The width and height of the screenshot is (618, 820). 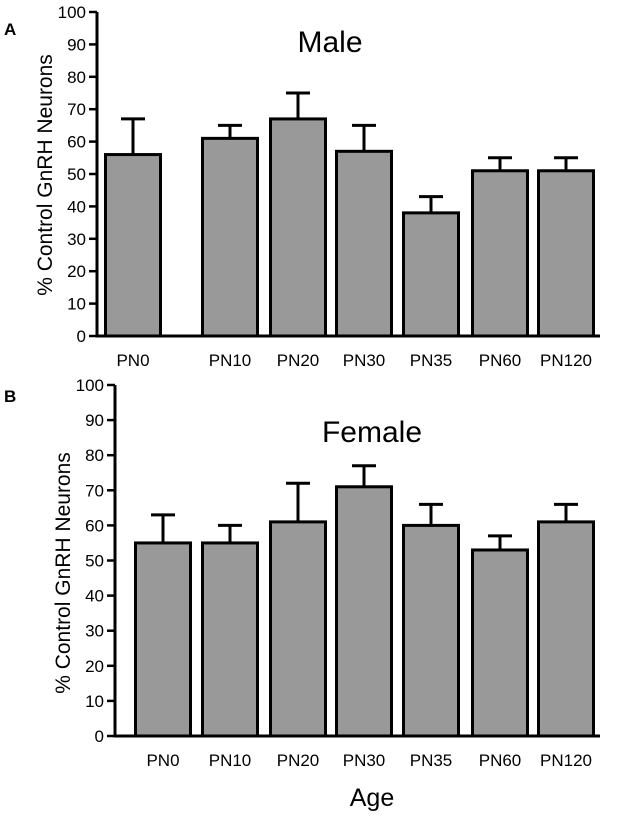 What do you see at coordinates (431, 760) in the screenshot?
I see `x-tick-label-female: PN35` at bounding box center [431, 760].